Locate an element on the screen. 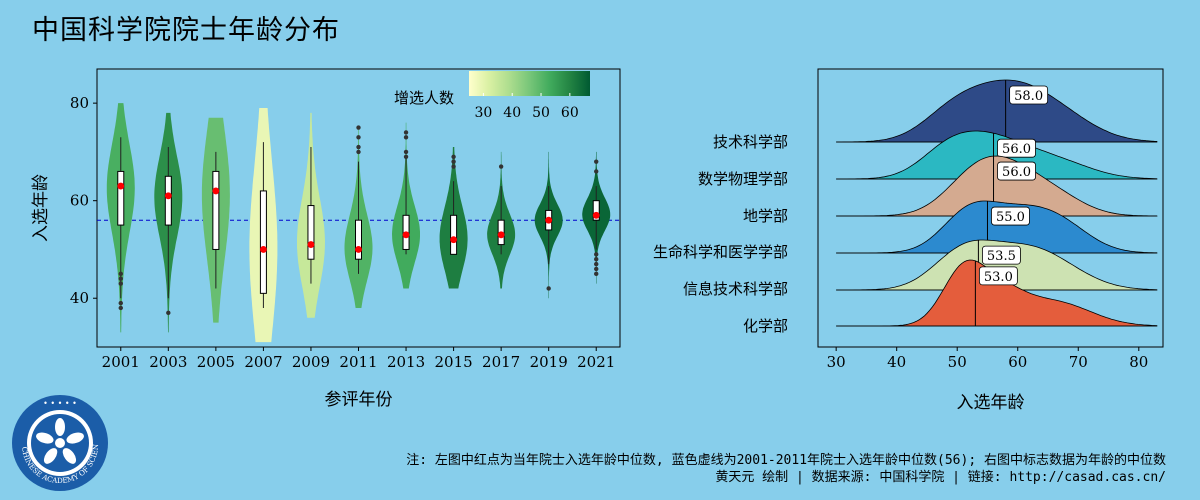 This screenshot has width=1200, height=500. ridge-category-label: 地学部 is located at coordinates (765, 216).